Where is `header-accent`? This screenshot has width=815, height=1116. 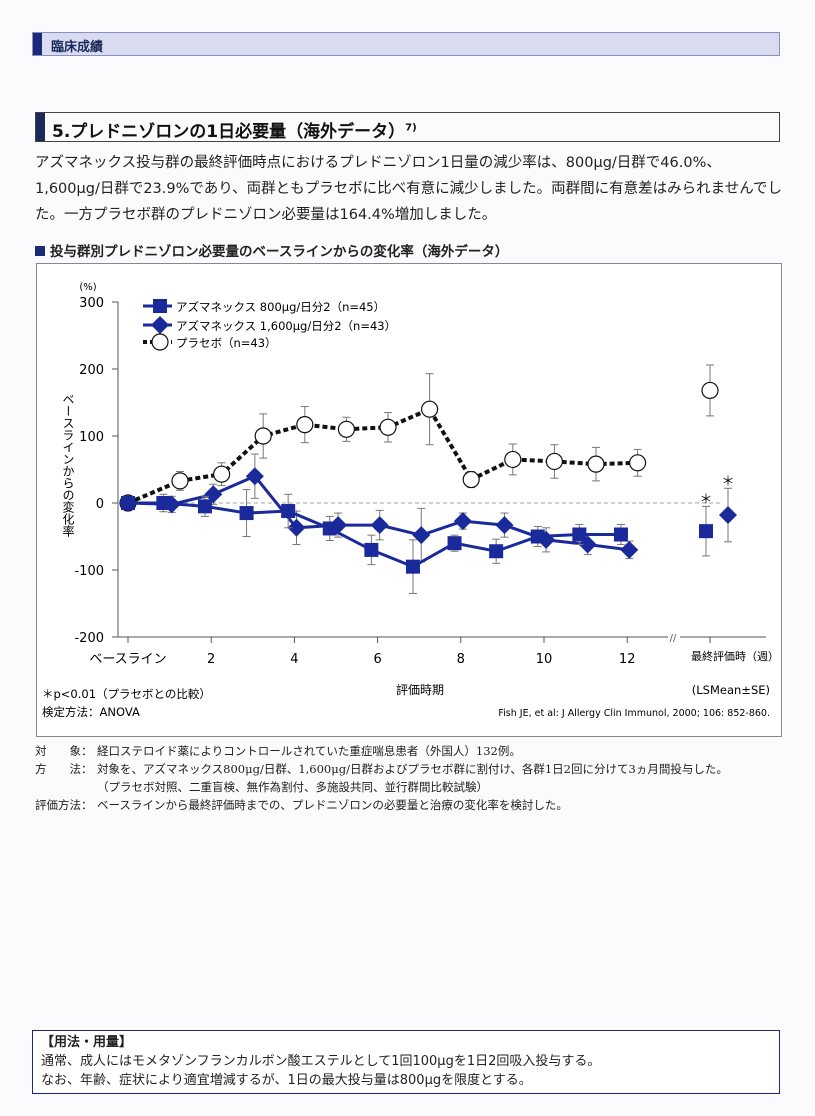 header-accent is located at coordinates (37, 44).